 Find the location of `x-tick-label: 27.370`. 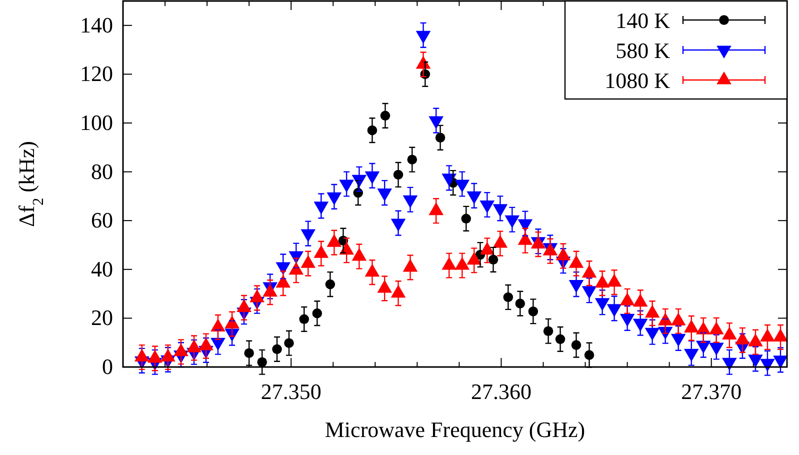

x-tick-label: 27.370 is located at coordinates (711, 391).